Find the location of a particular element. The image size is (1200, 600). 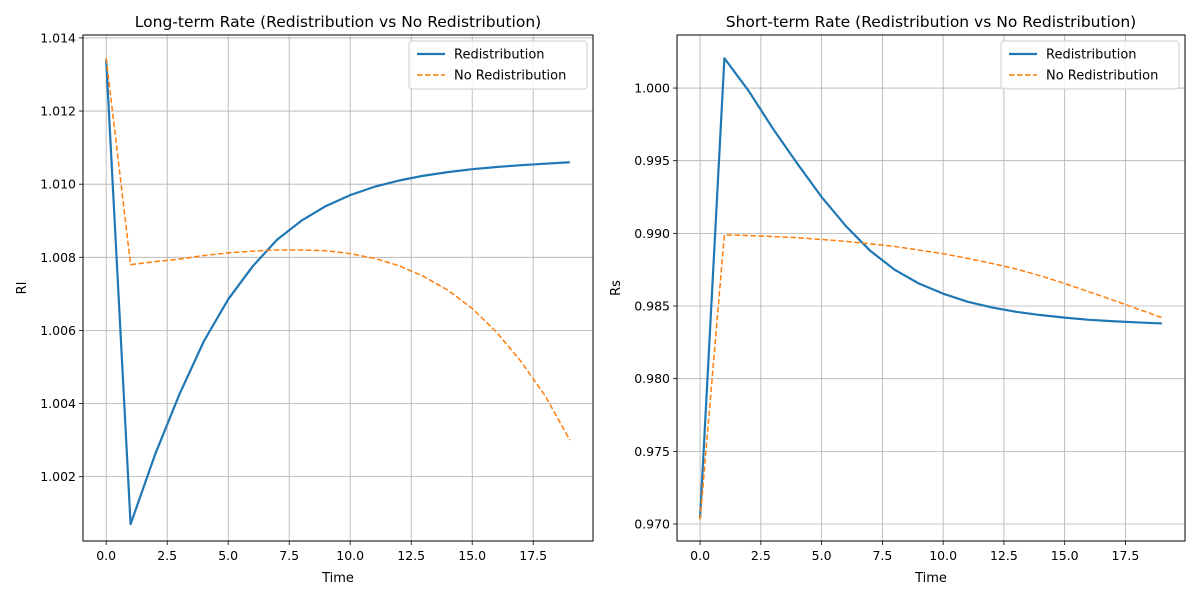

y-tick-label: 0.970 is located at coordinates (652, 523).